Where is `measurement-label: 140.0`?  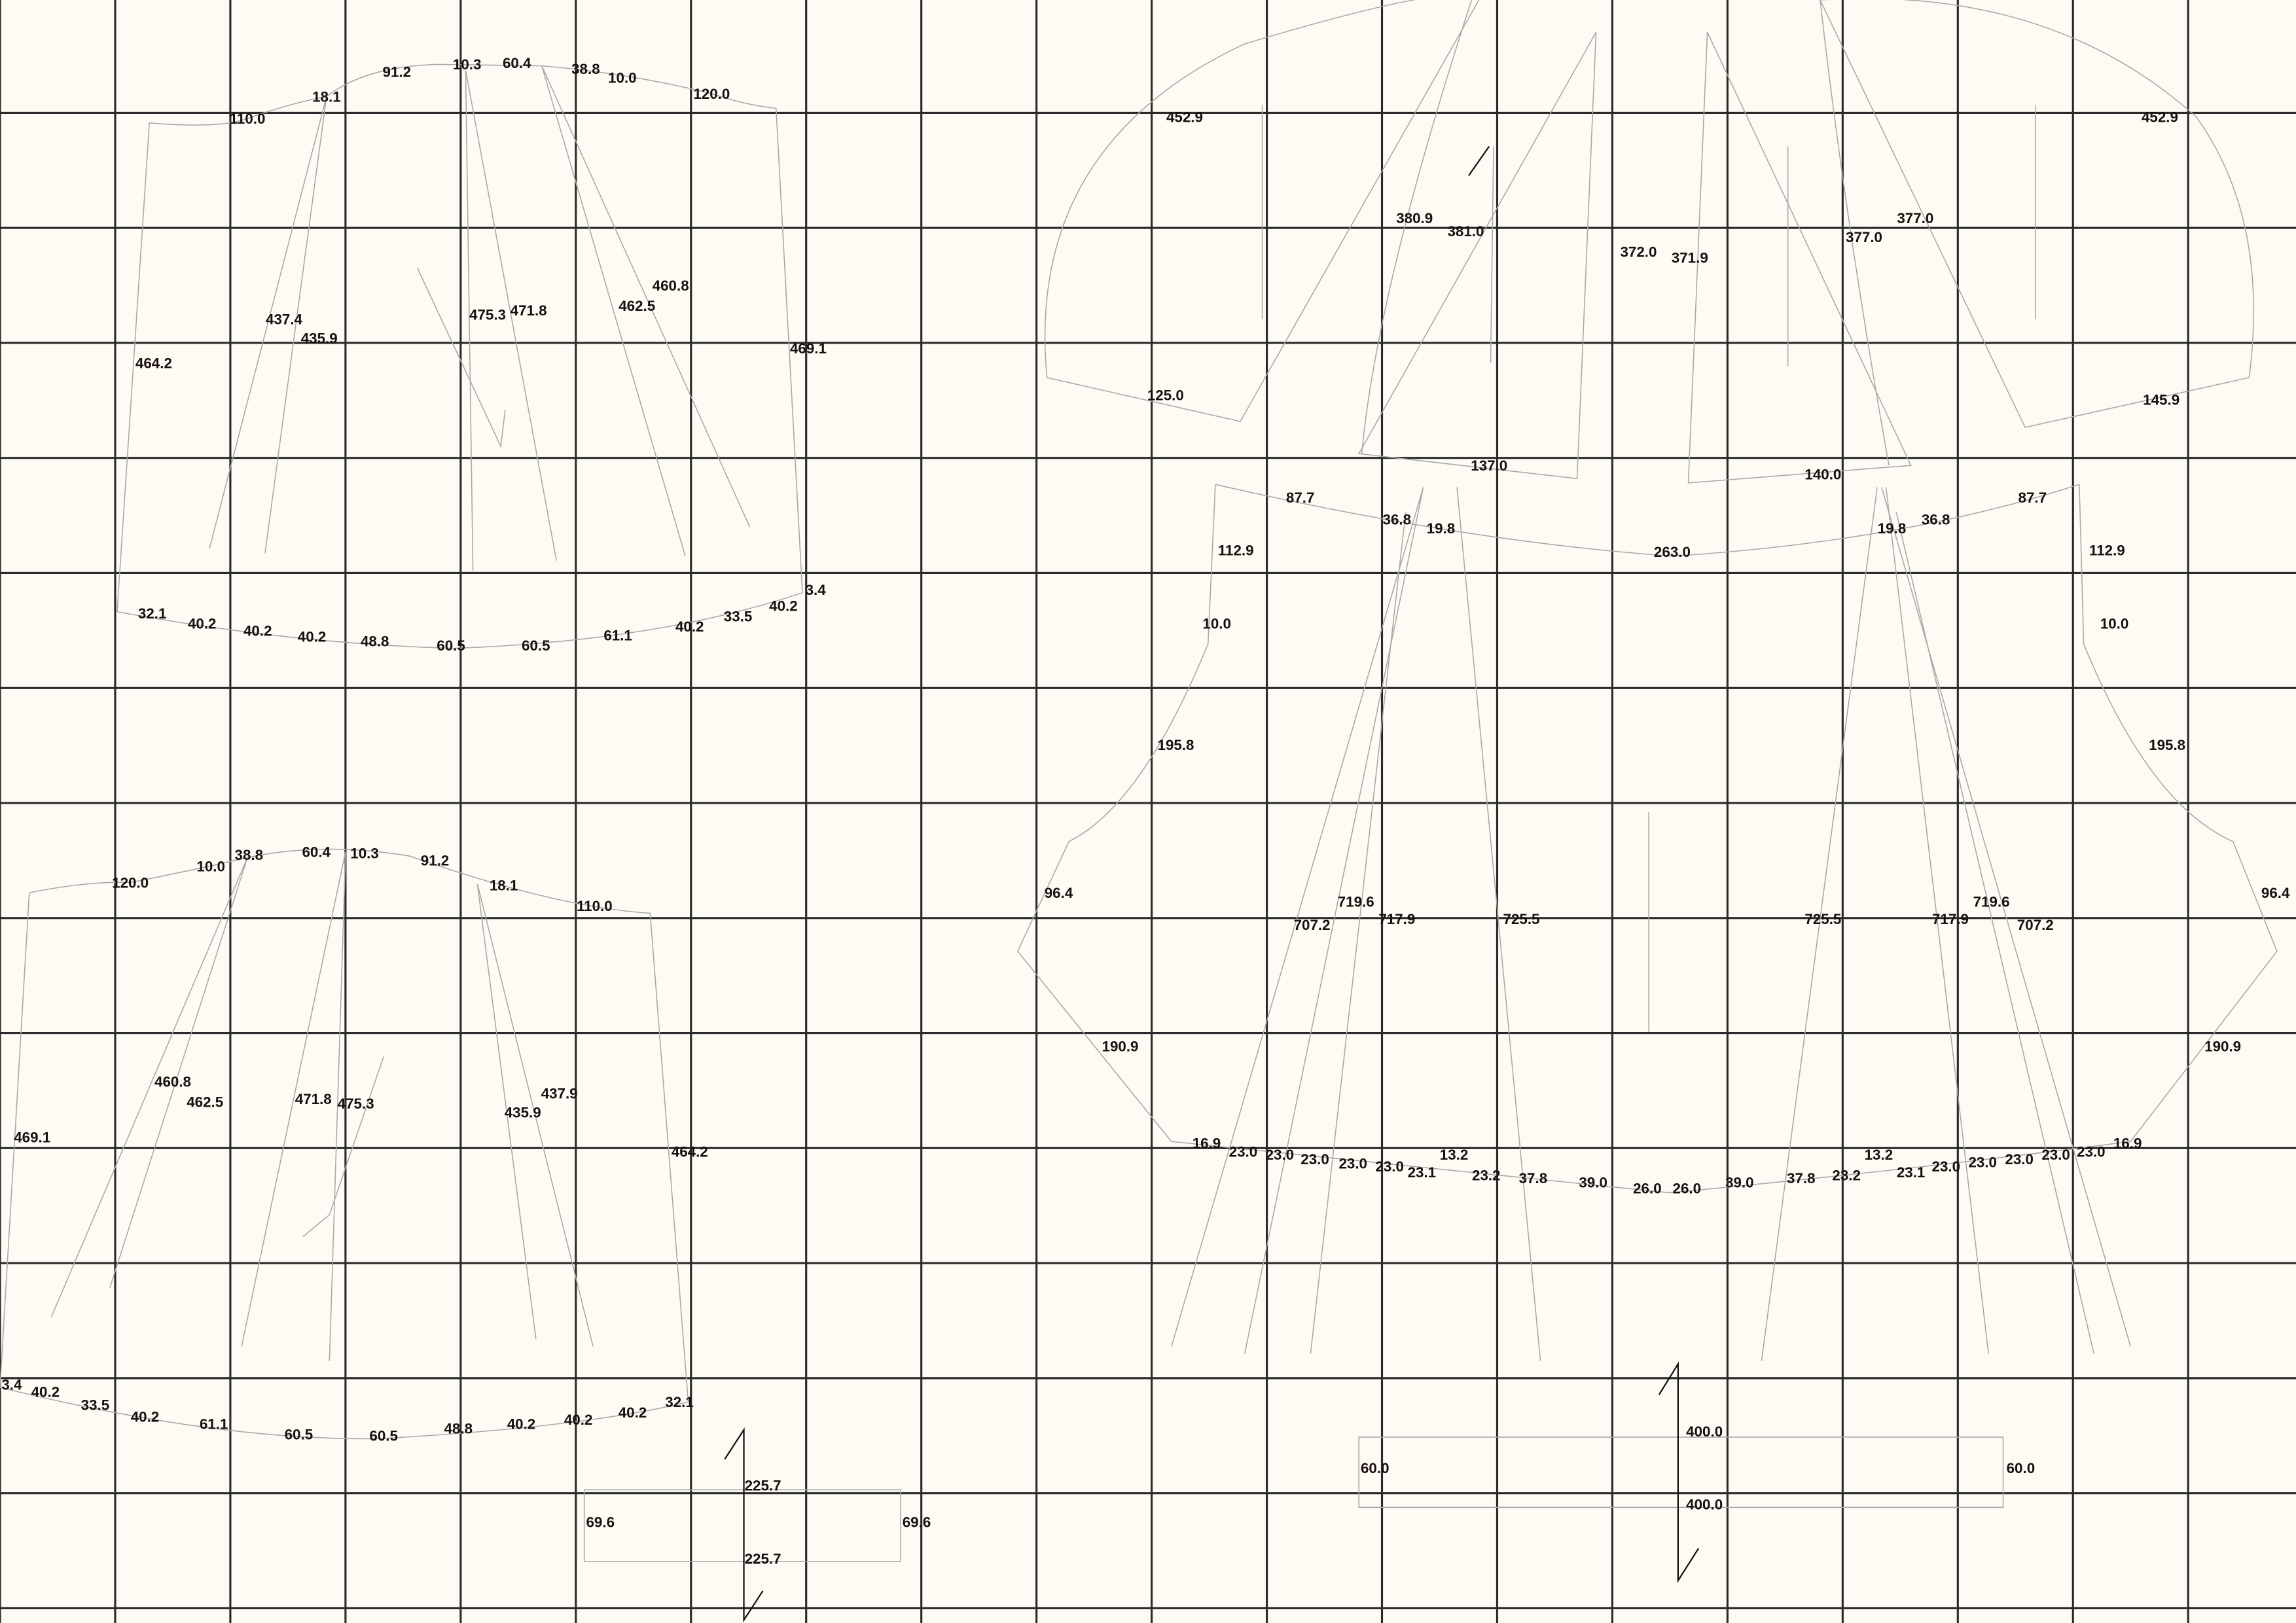 measurement-label: 140.0 is located at coordinates (1822, 474).